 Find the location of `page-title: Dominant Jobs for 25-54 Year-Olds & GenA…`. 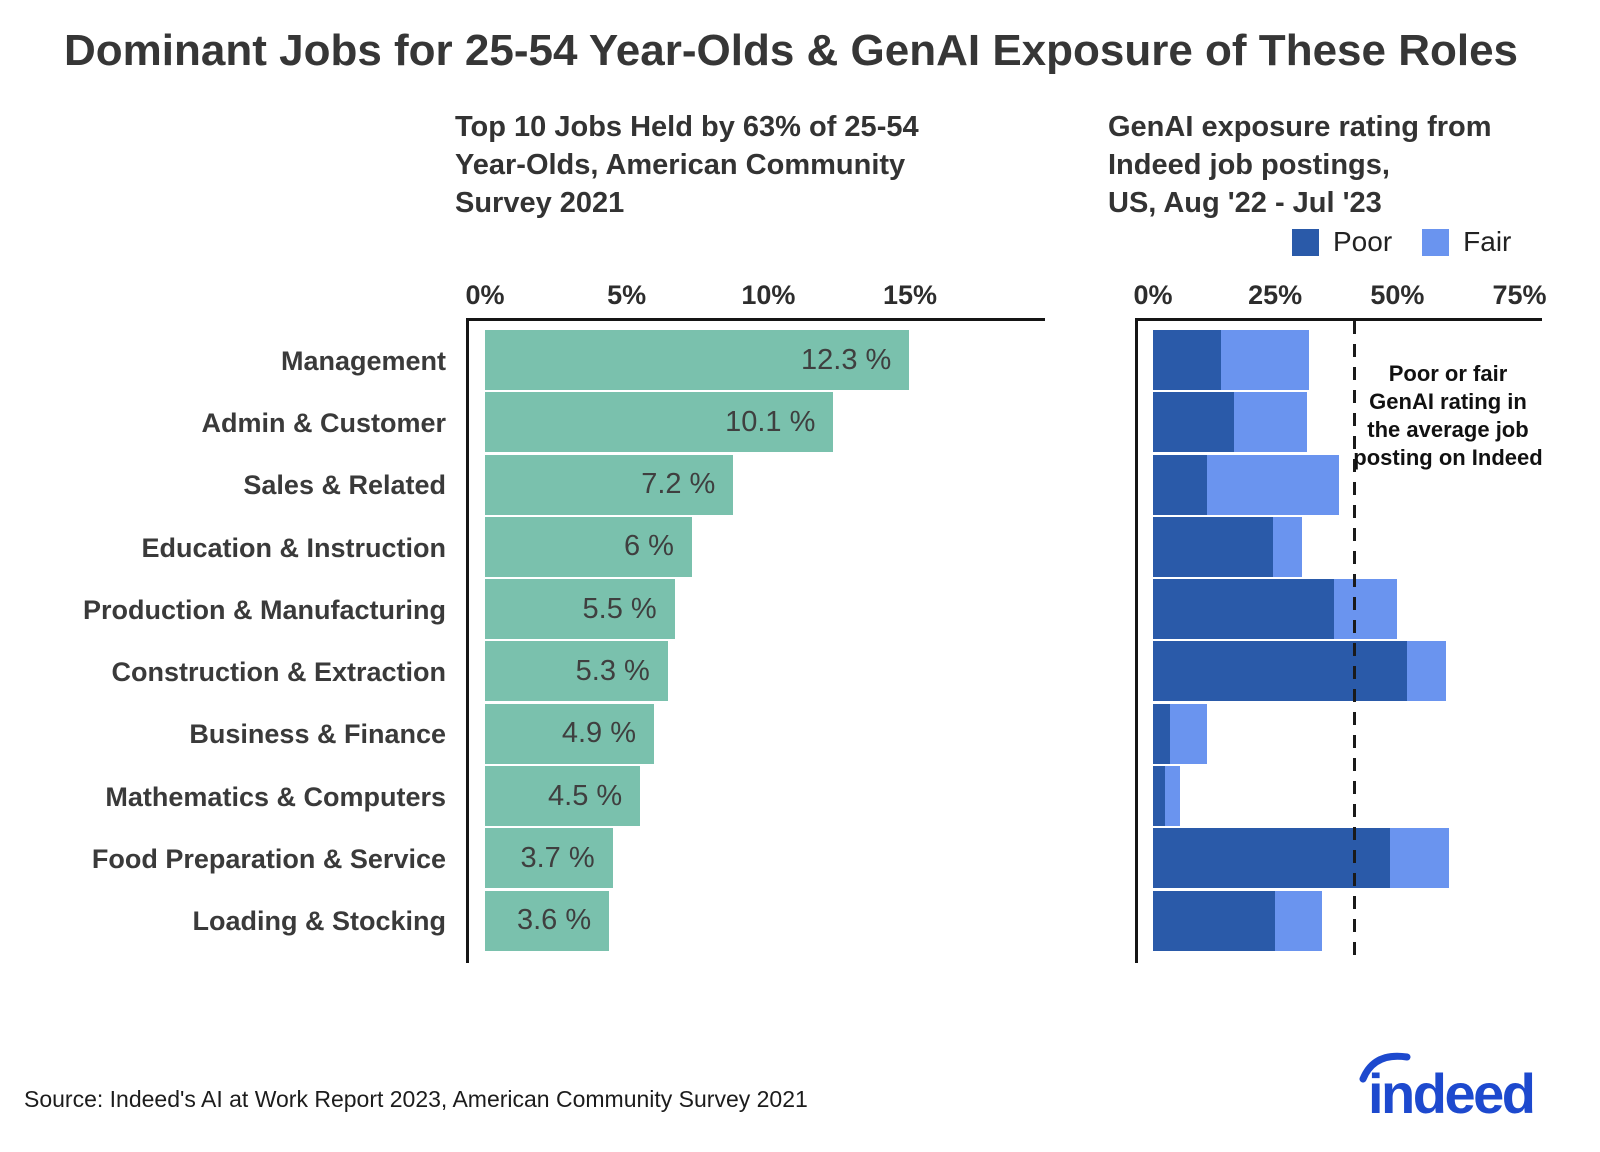

page-title: Dominant Jobs for 25-54 Year-Olds & GenA… is located at coordinates (791, 50).